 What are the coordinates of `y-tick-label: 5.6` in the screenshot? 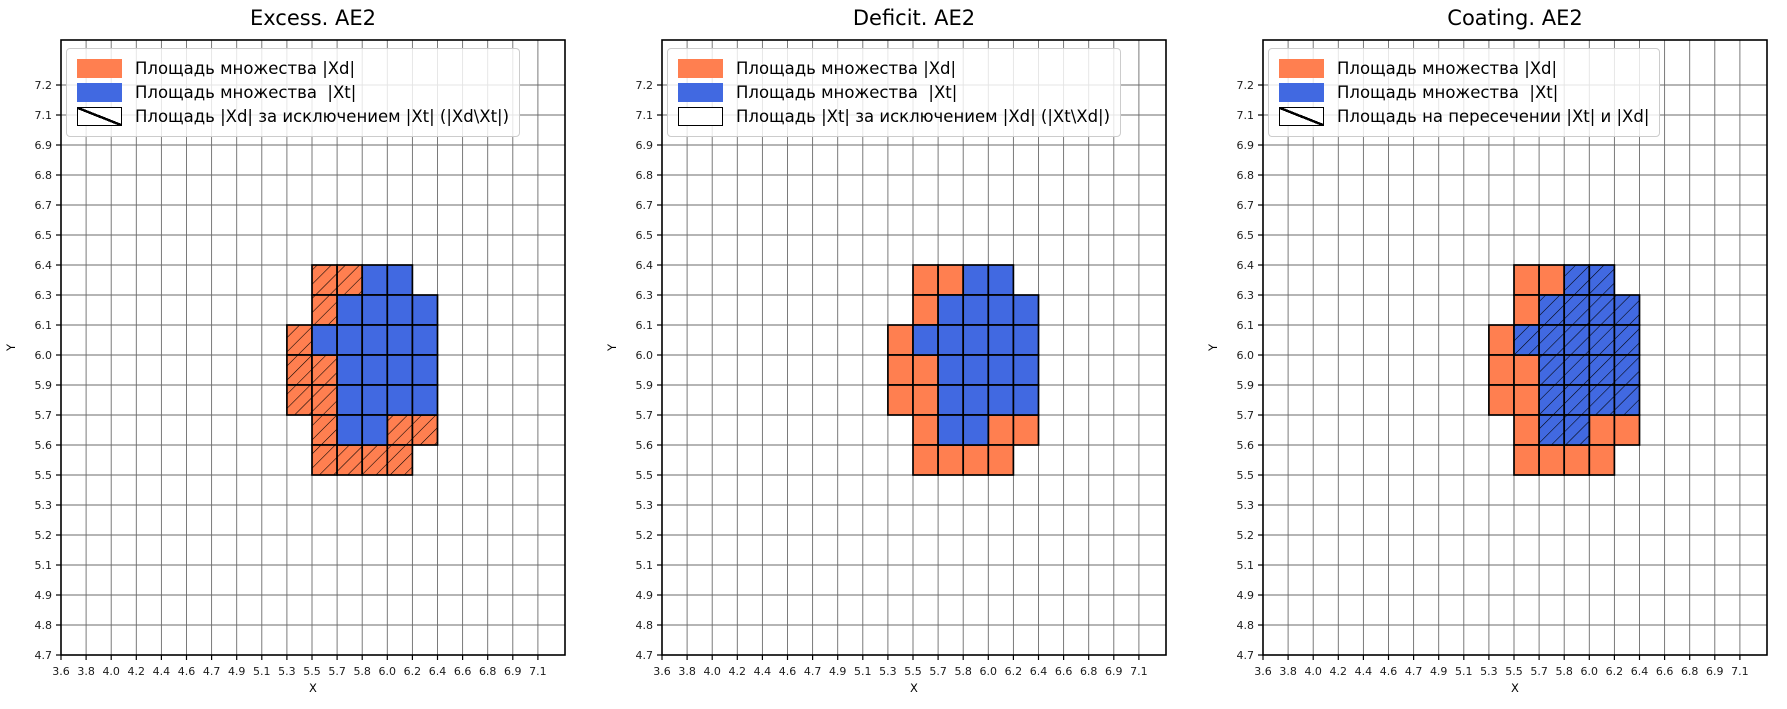 It's located at (1246, 445).